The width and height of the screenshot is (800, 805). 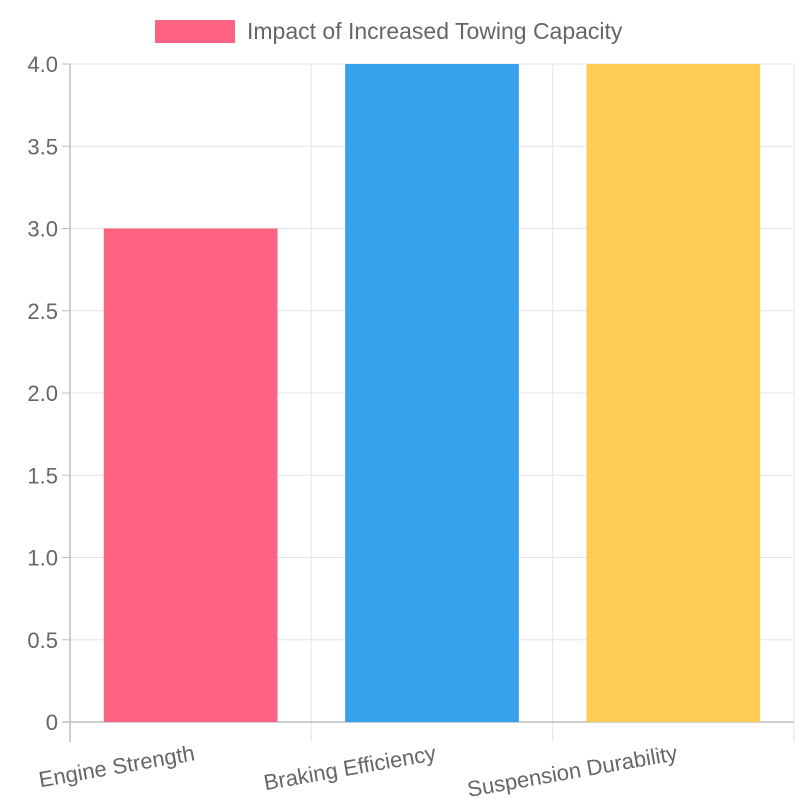 I want to click on y-tick-label: 3.5, so click(x=42, y=146).